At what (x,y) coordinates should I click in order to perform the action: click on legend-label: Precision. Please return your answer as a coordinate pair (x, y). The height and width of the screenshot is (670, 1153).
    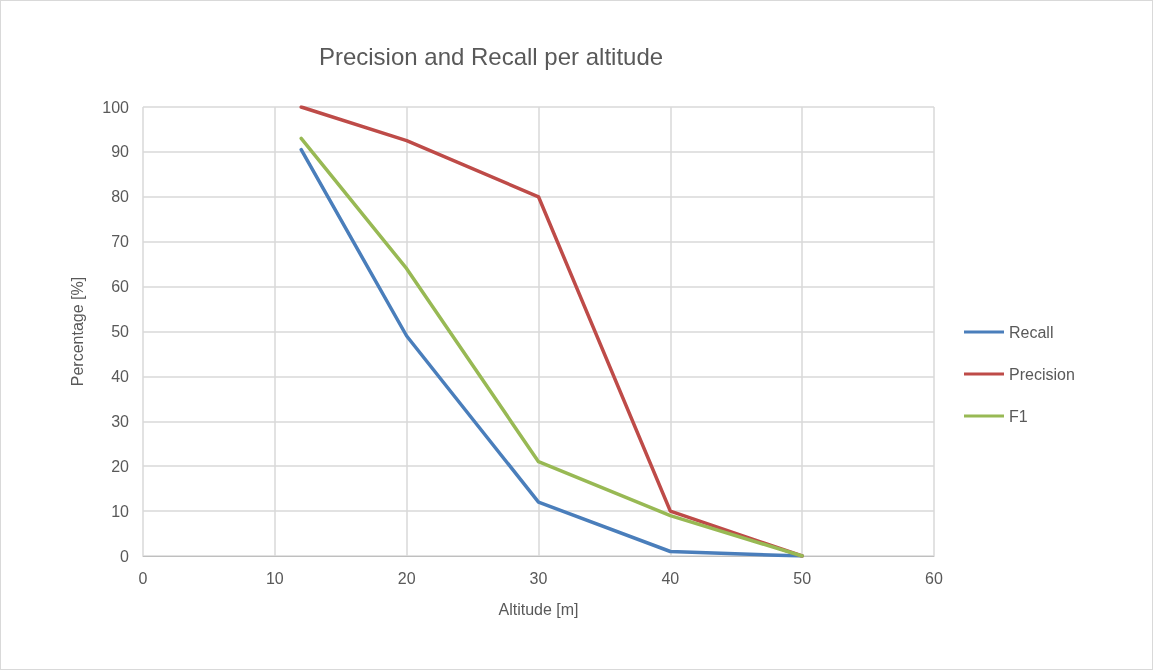
    Looking at the image, I should click on (1042, 374).